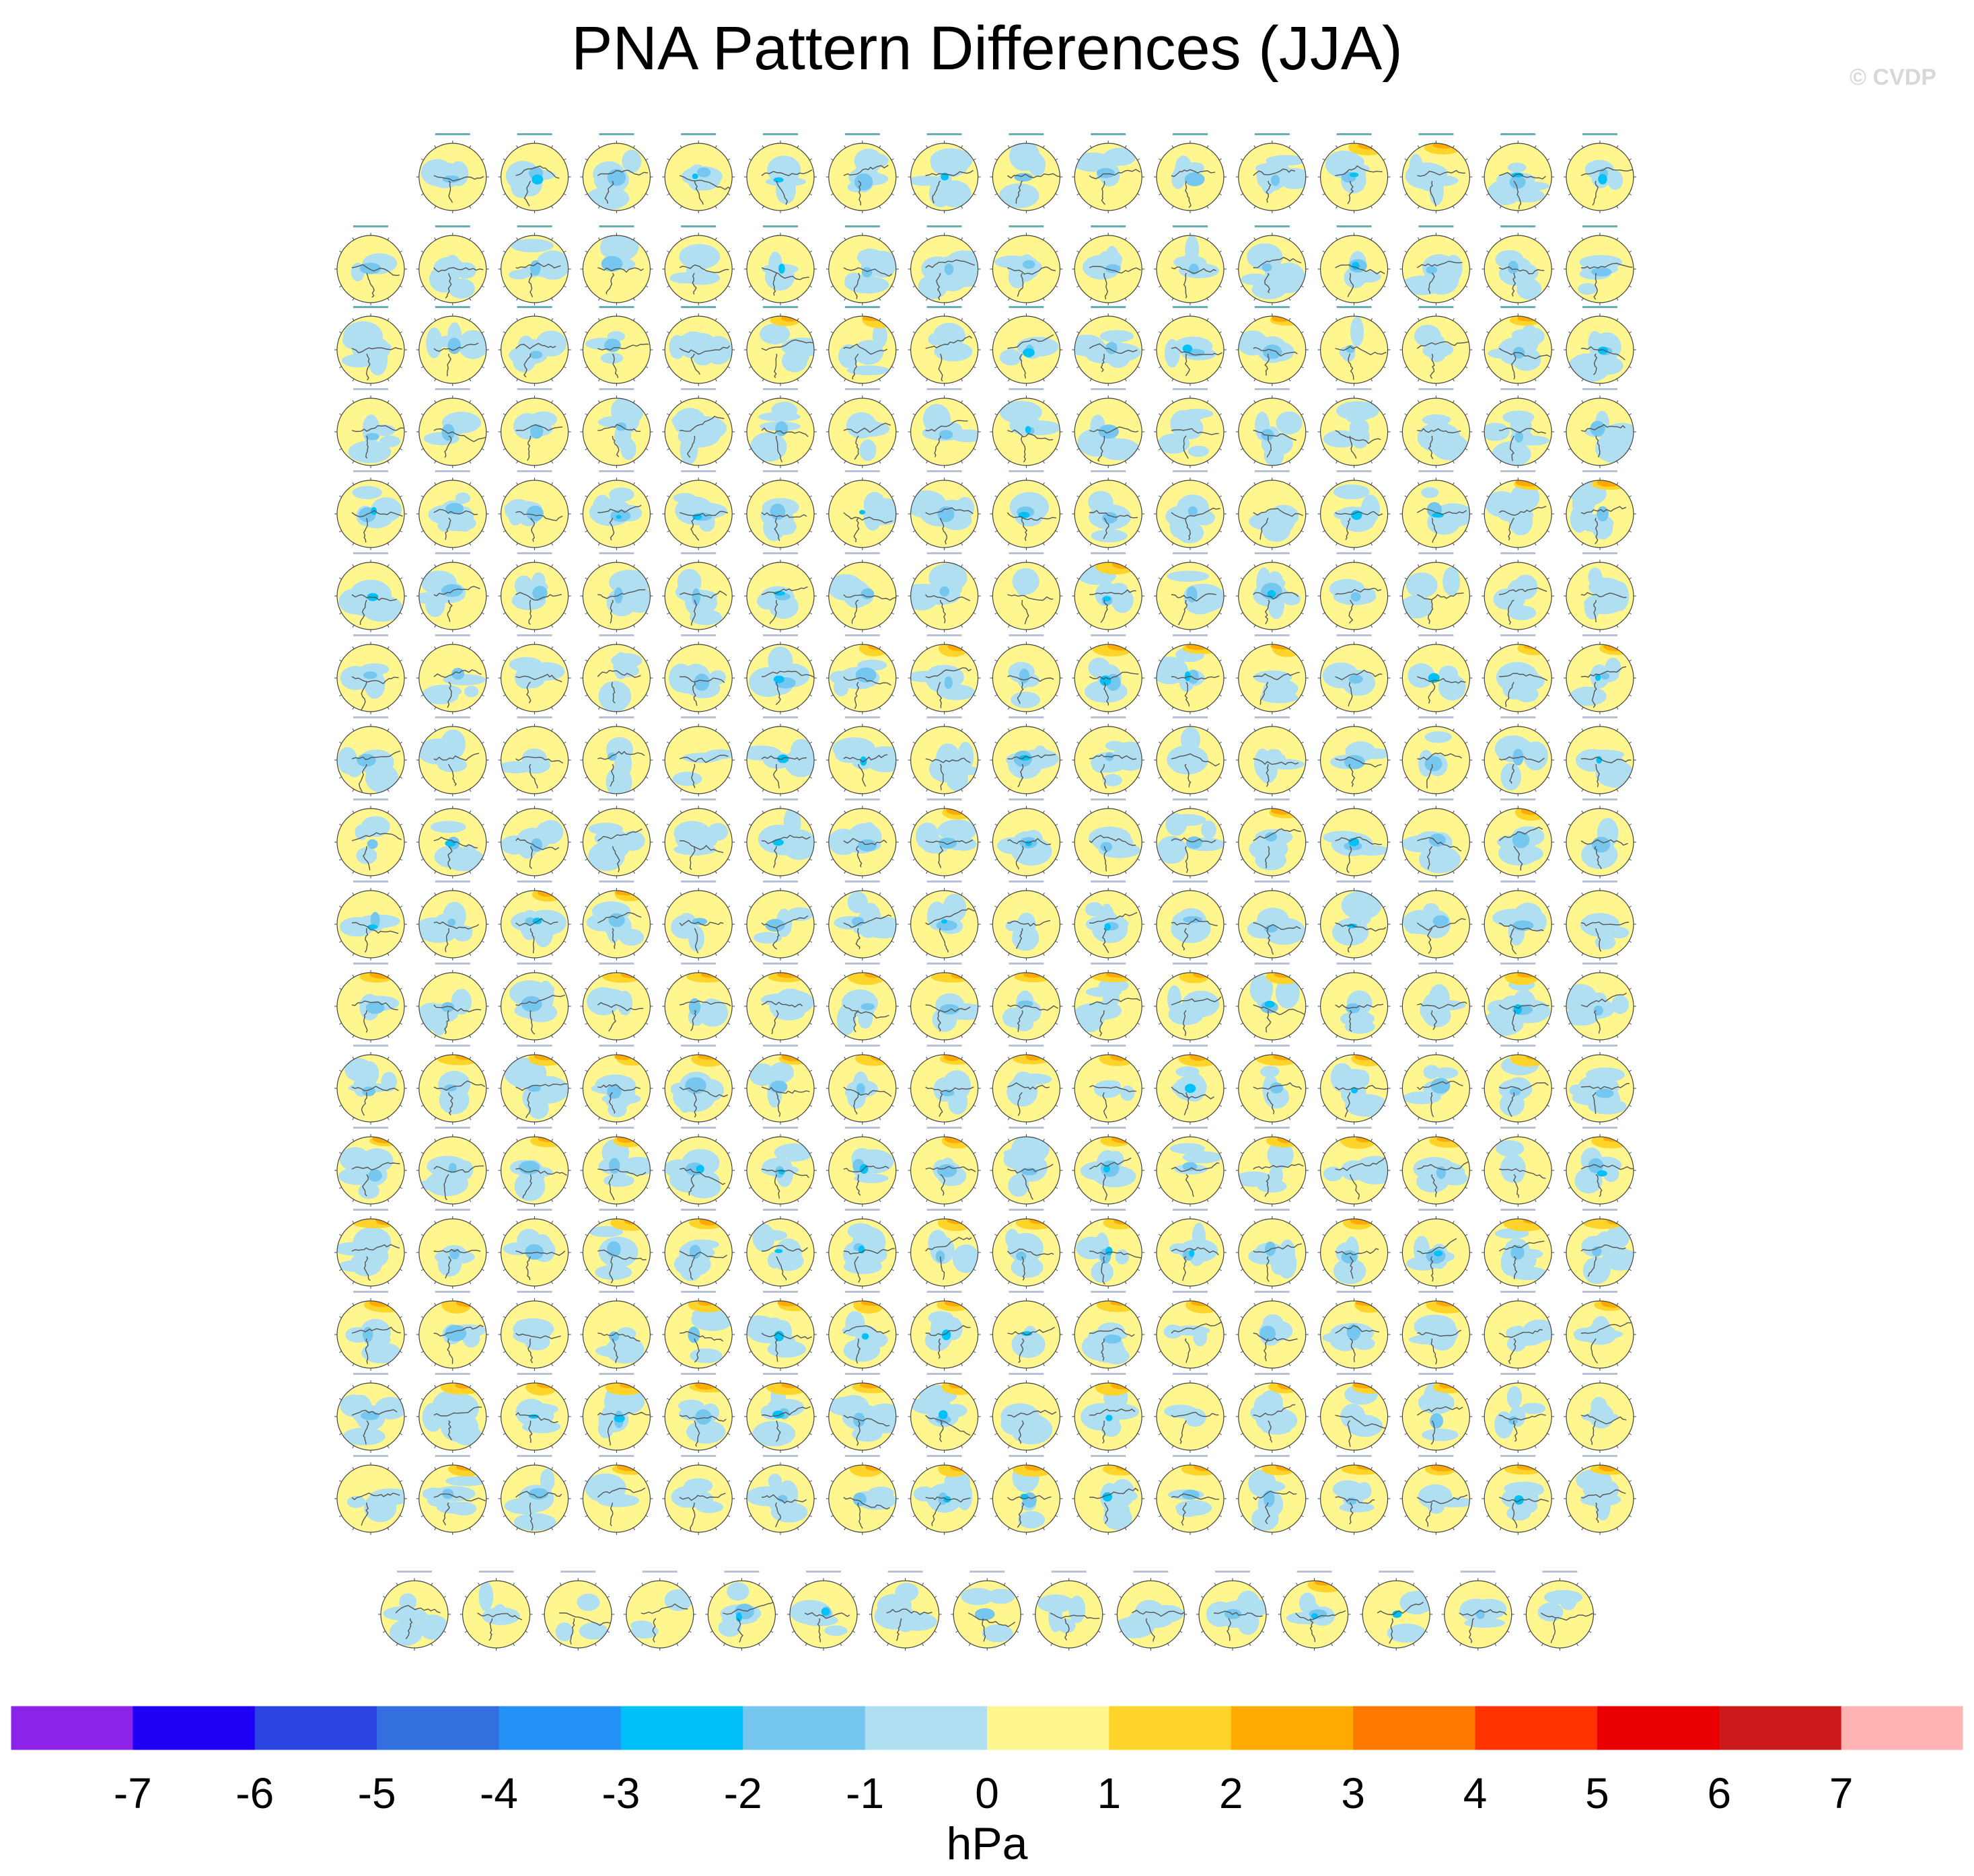 The image size is (1974, 1876). What do you see at coordinates (133, 1793) in the screenshot?
I see `colorbar-tick-label: -7` at bounding box center [133, 1793].